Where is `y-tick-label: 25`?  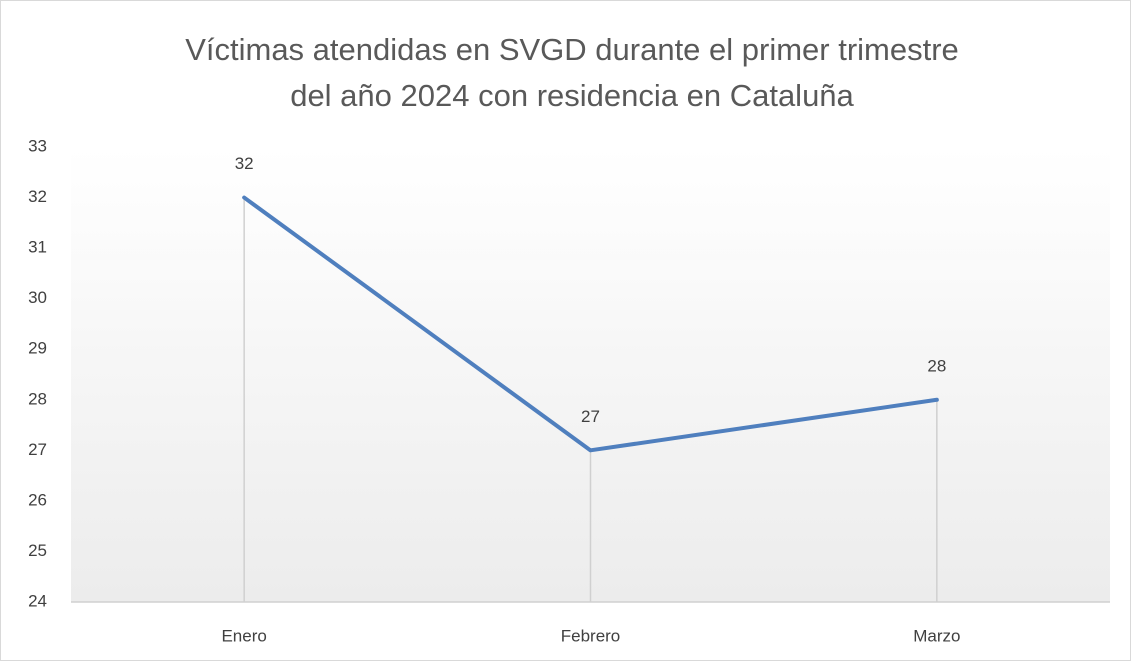
y-tick-label: 25 is located at coordinates (37, 550).